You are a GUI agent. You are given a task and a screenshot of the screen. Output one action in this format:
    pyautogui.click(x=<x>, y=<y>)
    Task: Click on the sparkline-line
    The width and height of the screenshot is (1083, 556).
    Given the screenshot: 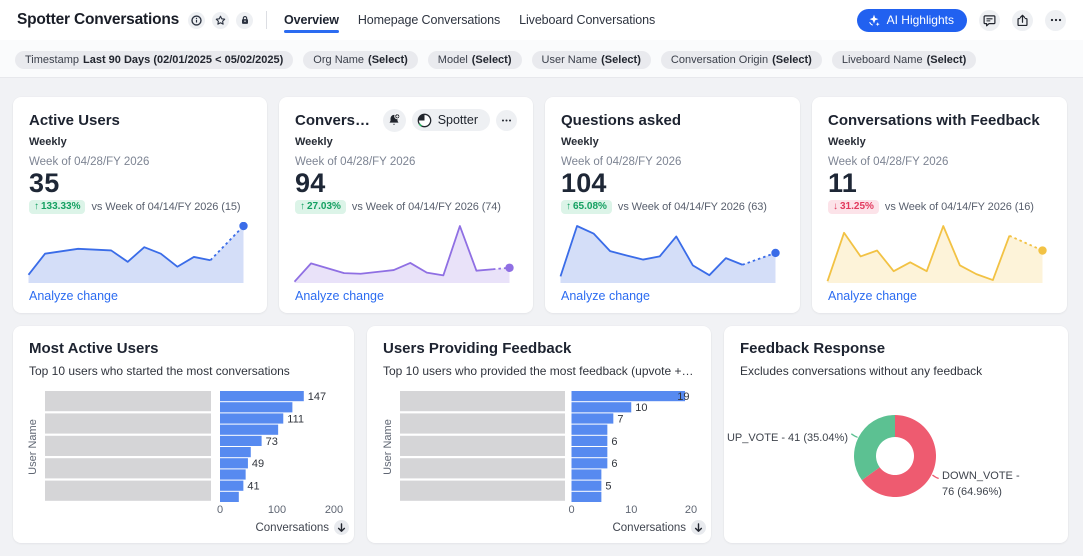 What is the action you would take?
    pyautogui.click(x=393, y=254)
    